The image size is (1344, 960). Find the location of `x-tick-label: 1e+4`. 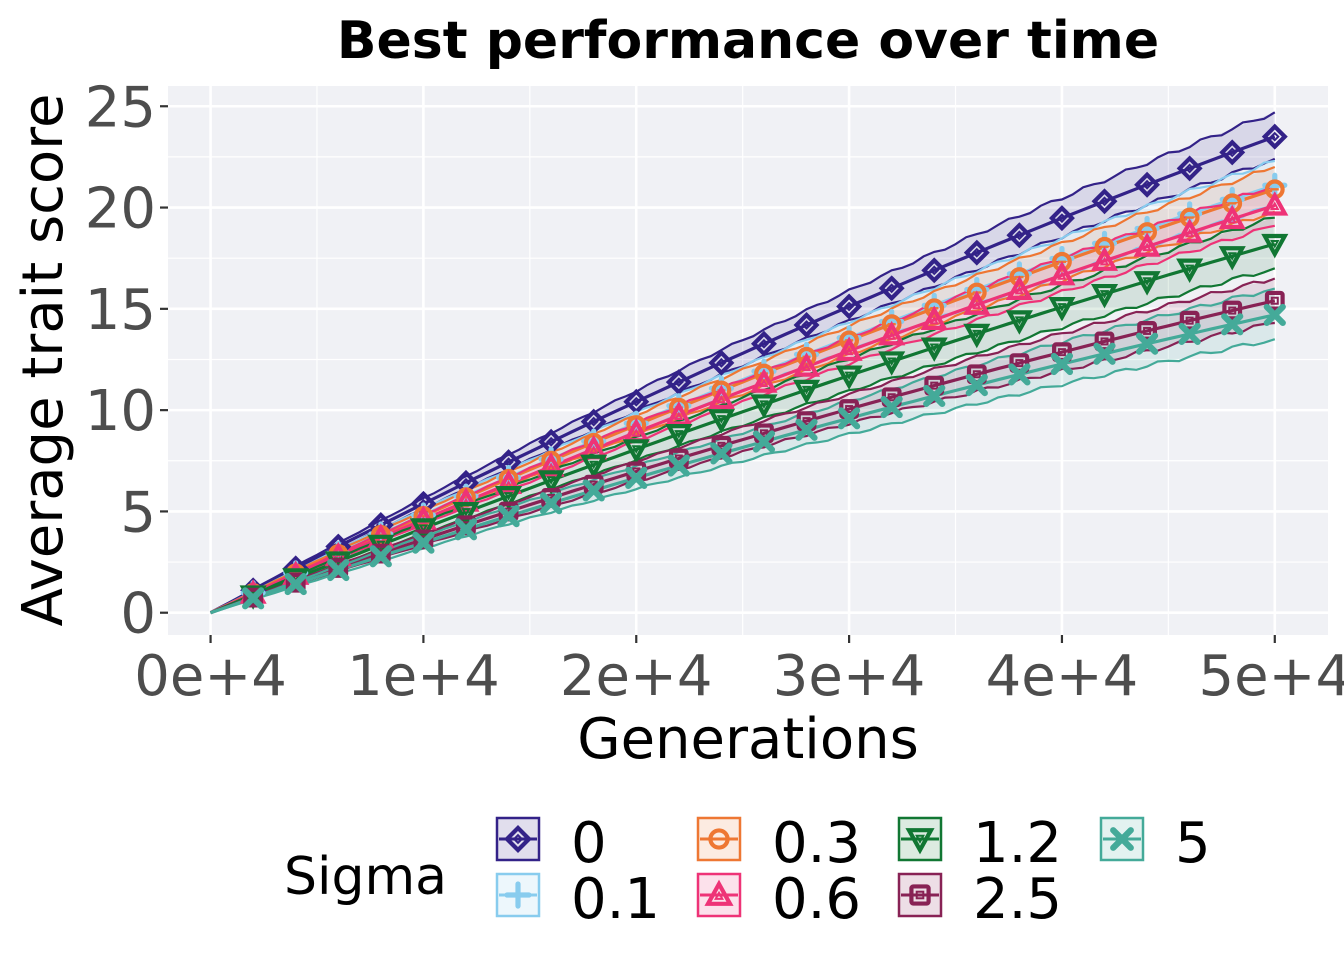

x-tick-label: 1e+4 is located at coordinates (423, 676).